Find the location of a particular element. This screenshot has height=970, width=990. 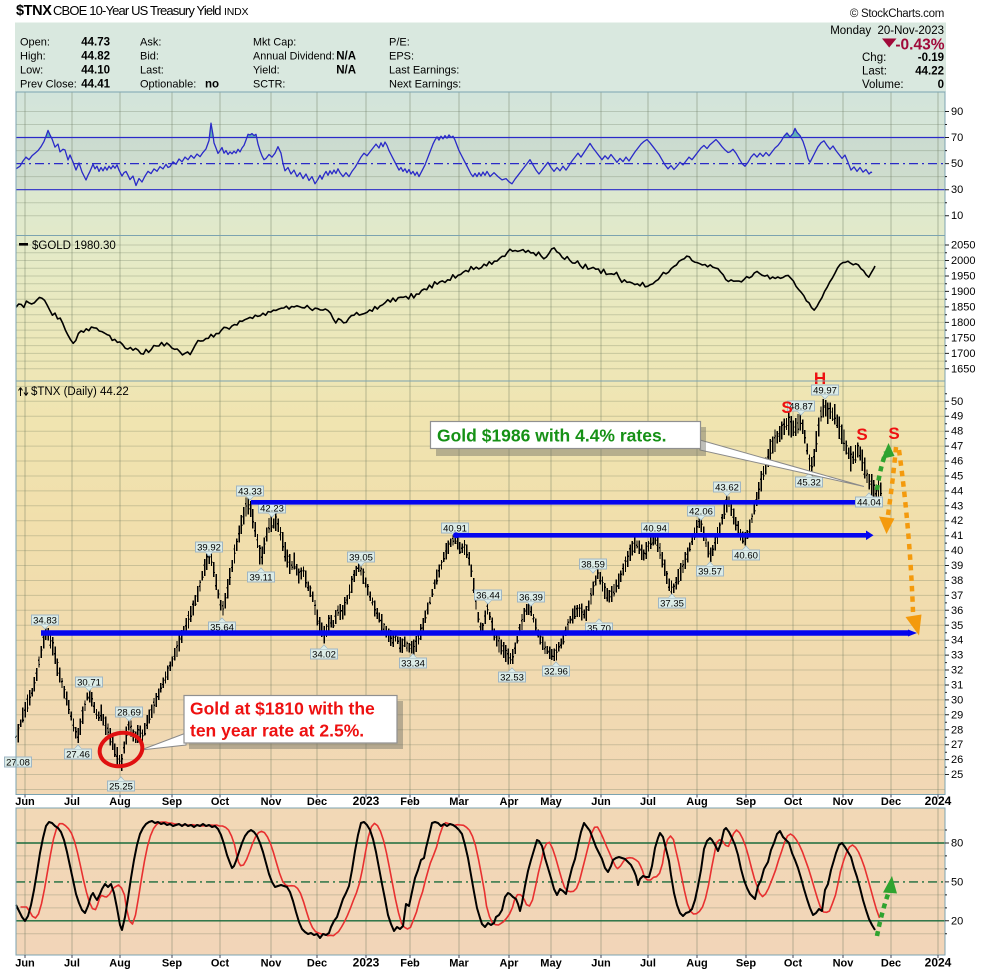

svg-text: S is located at coordinates (893, 433).